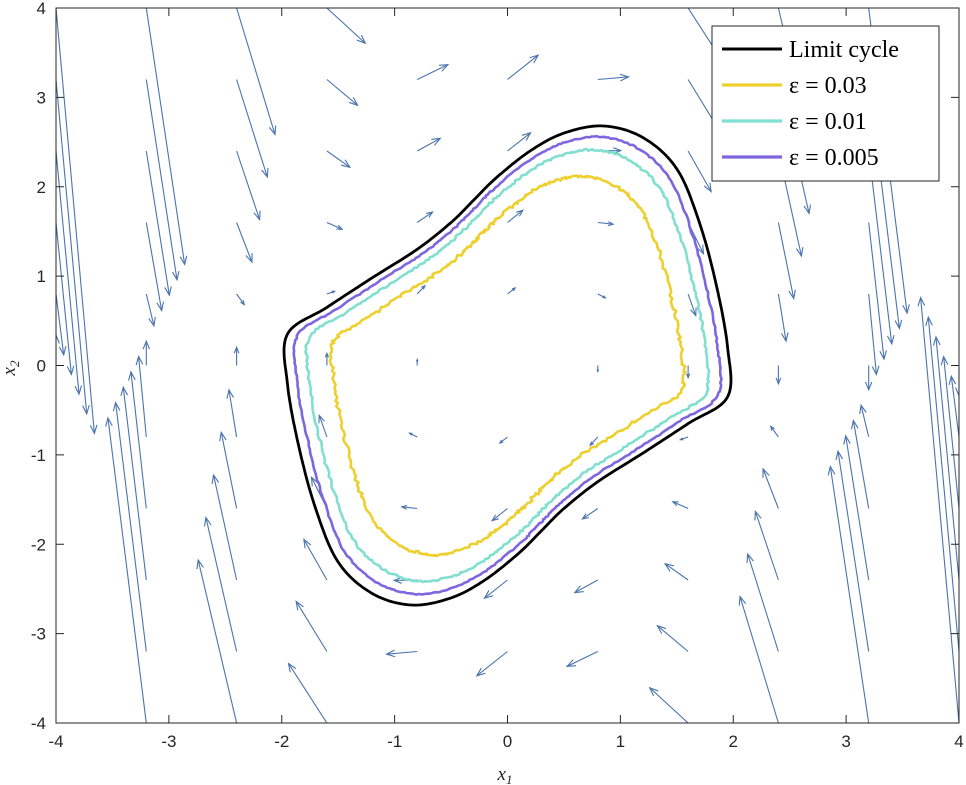 This screenshot has height=785, width=966. I want to click on x-axis-label: x1, so click(505, 774).